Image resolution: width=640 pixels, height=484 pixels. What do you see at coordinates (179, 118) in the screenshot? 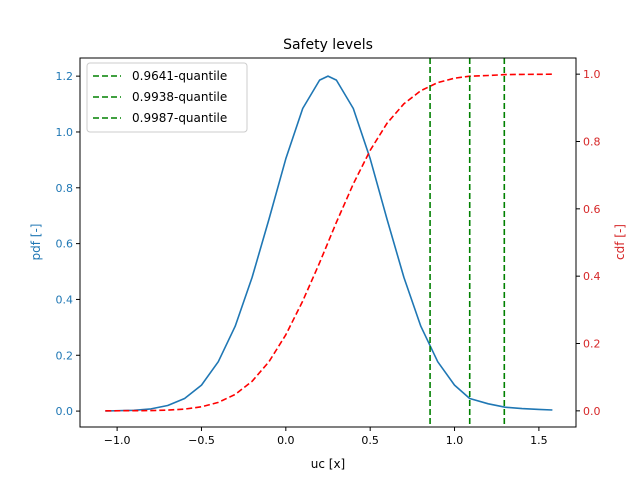
I see `legend-label: 0.9987-quantile` at bounding box center [179, 118].